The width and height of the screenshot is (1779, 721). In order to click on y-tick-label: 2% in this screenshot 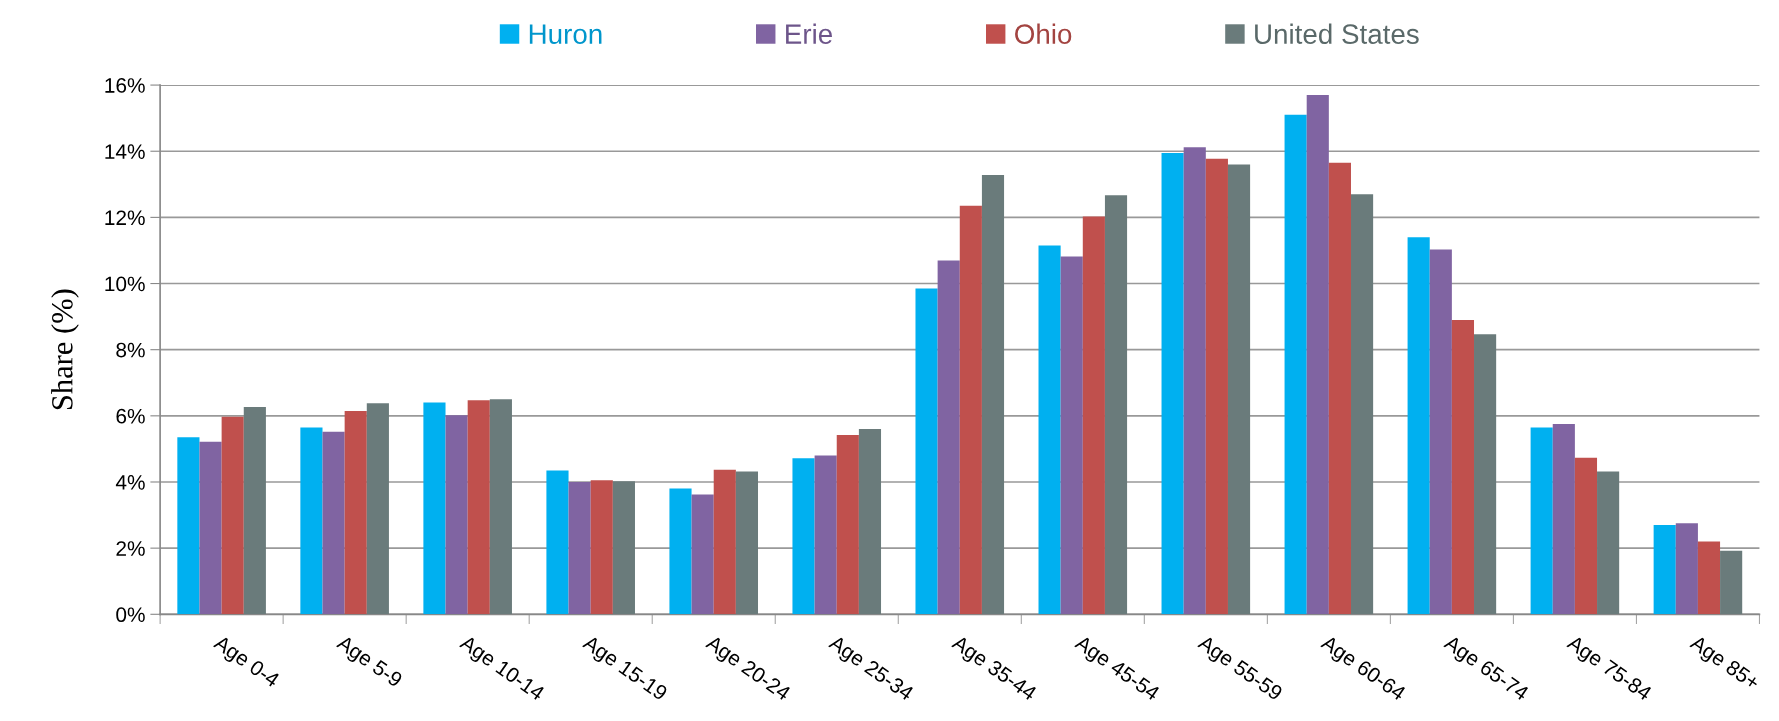, I will do `click(130, 548)`.